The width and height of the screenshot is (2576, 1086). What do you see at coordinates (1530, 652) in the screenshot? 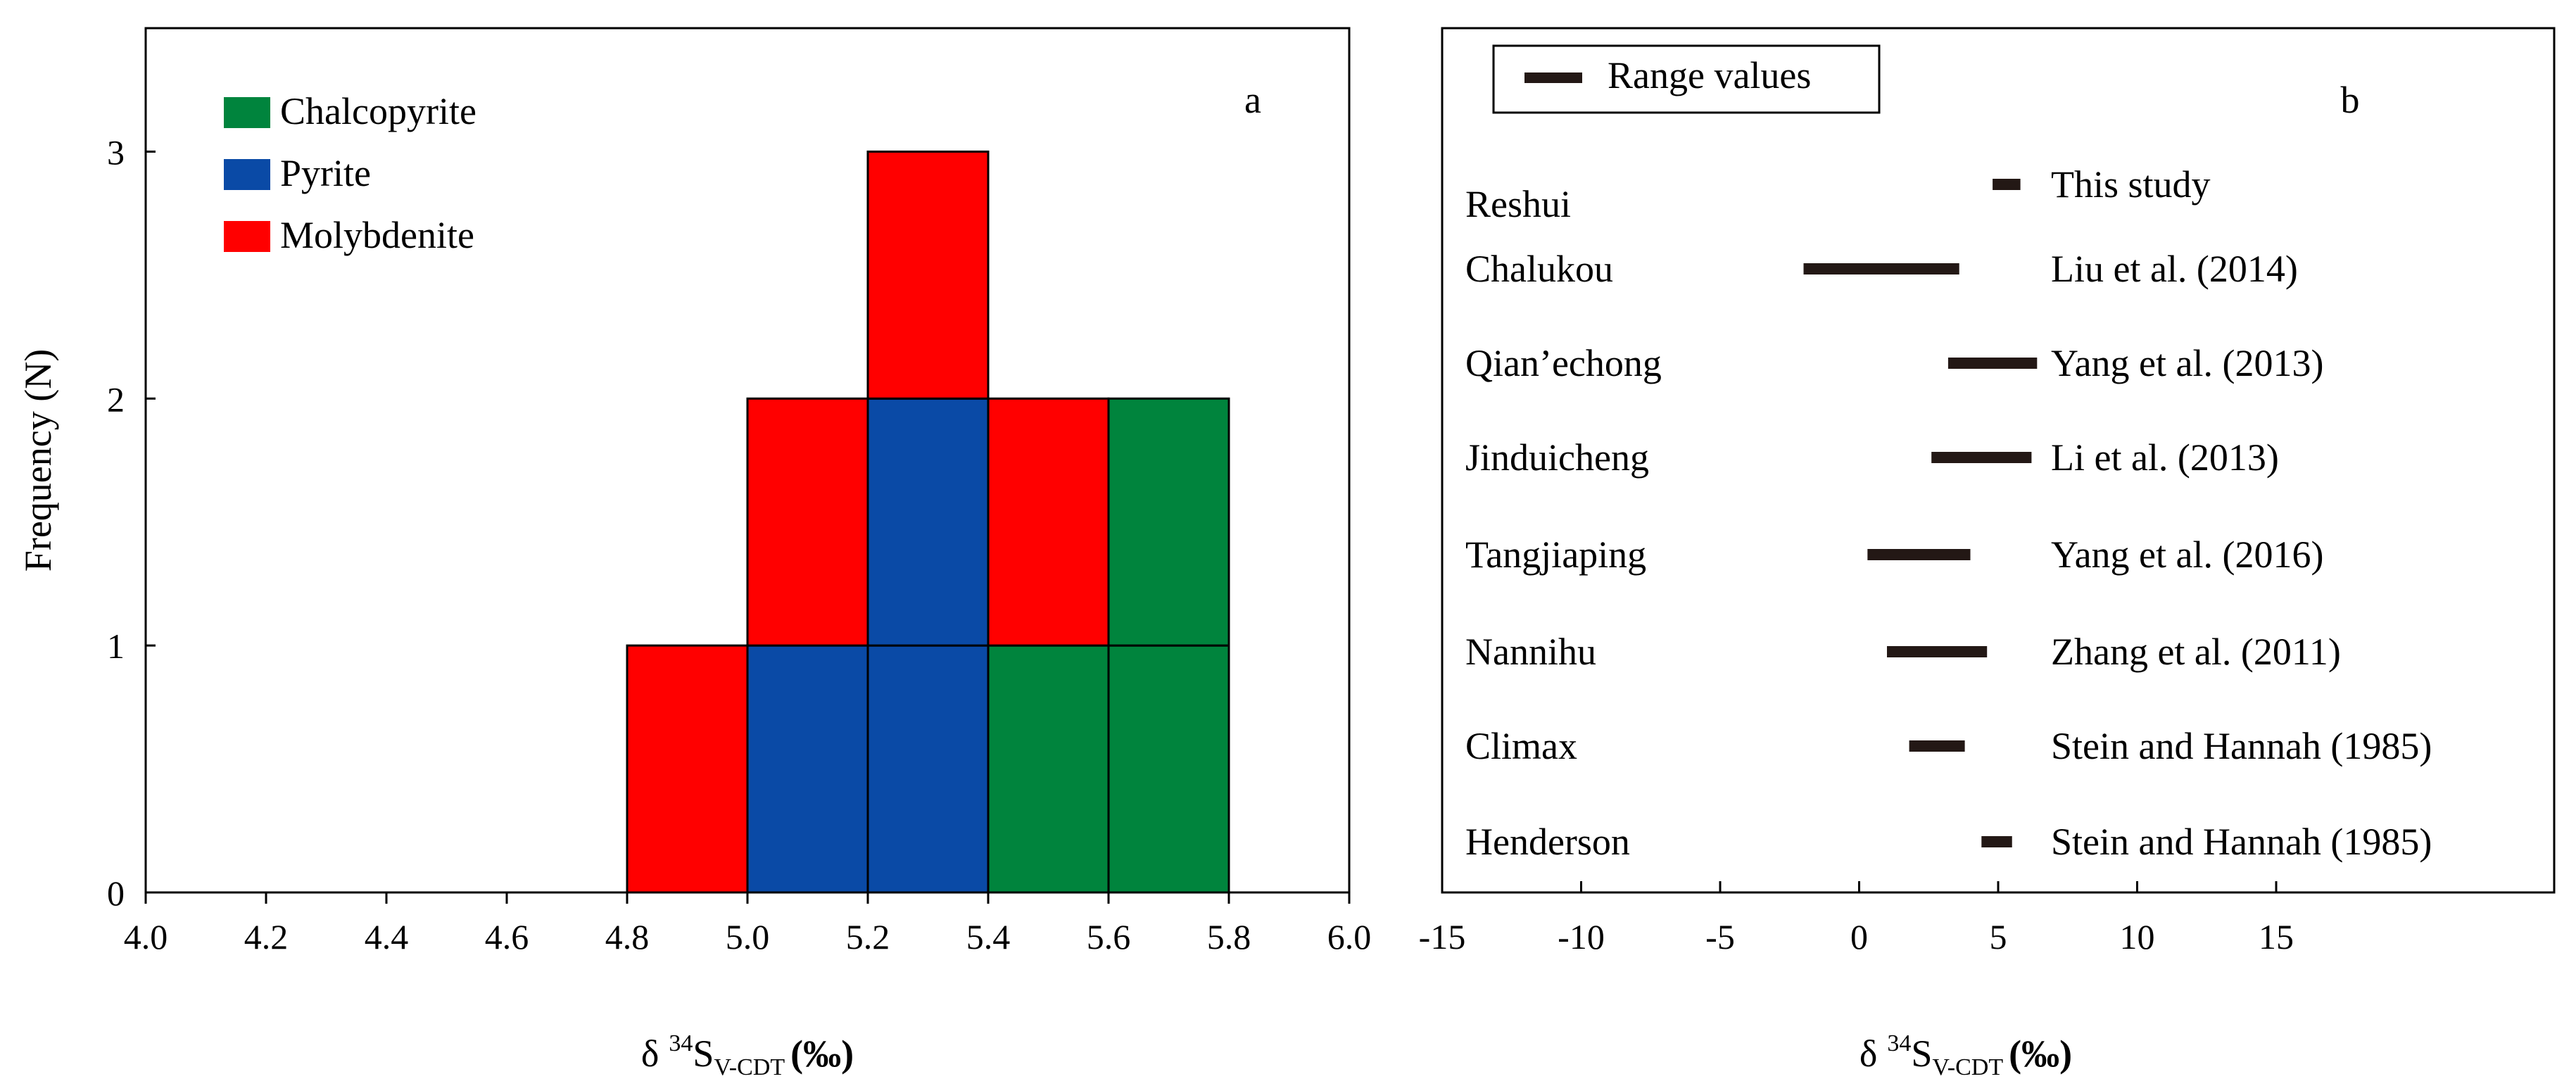
I see `deposit-name: Nannihu` at bounding box center [1530, 652].